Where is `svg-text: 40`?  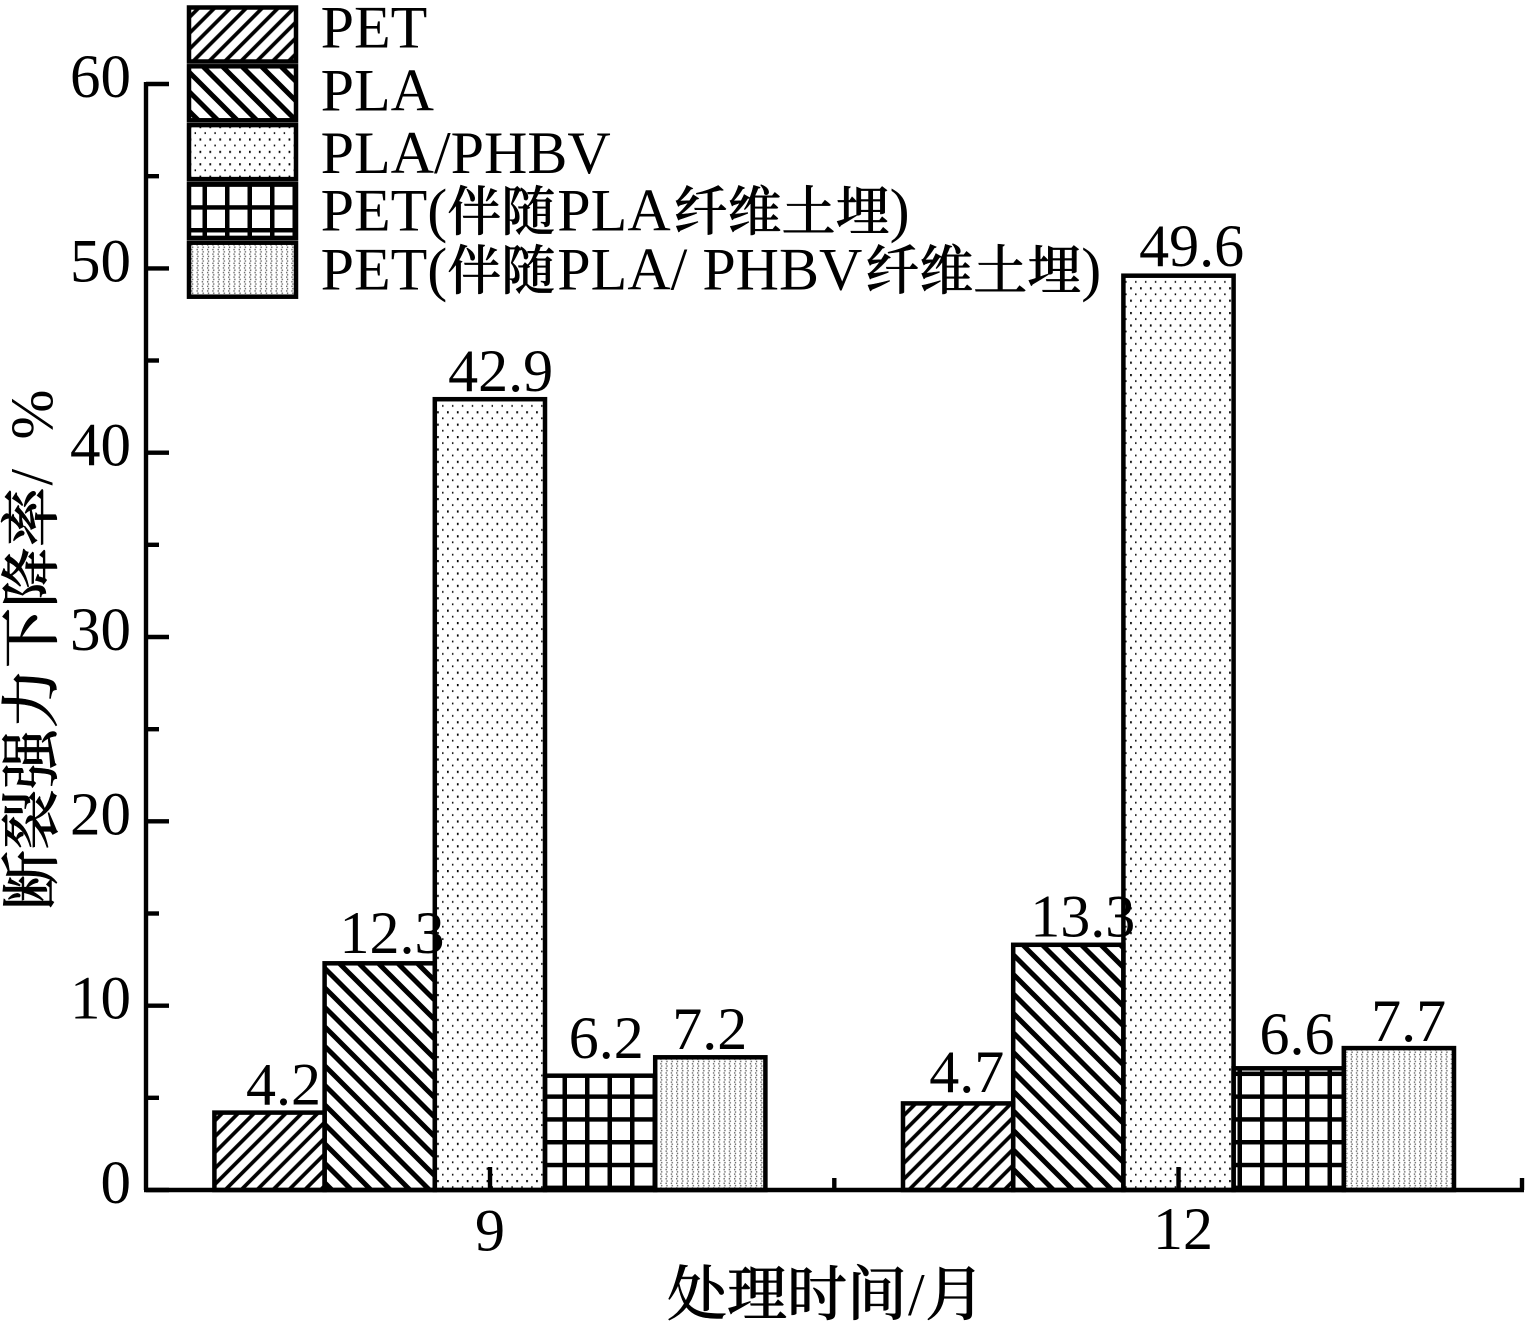
svg-text: 40 is located at coordinates (100, 446).